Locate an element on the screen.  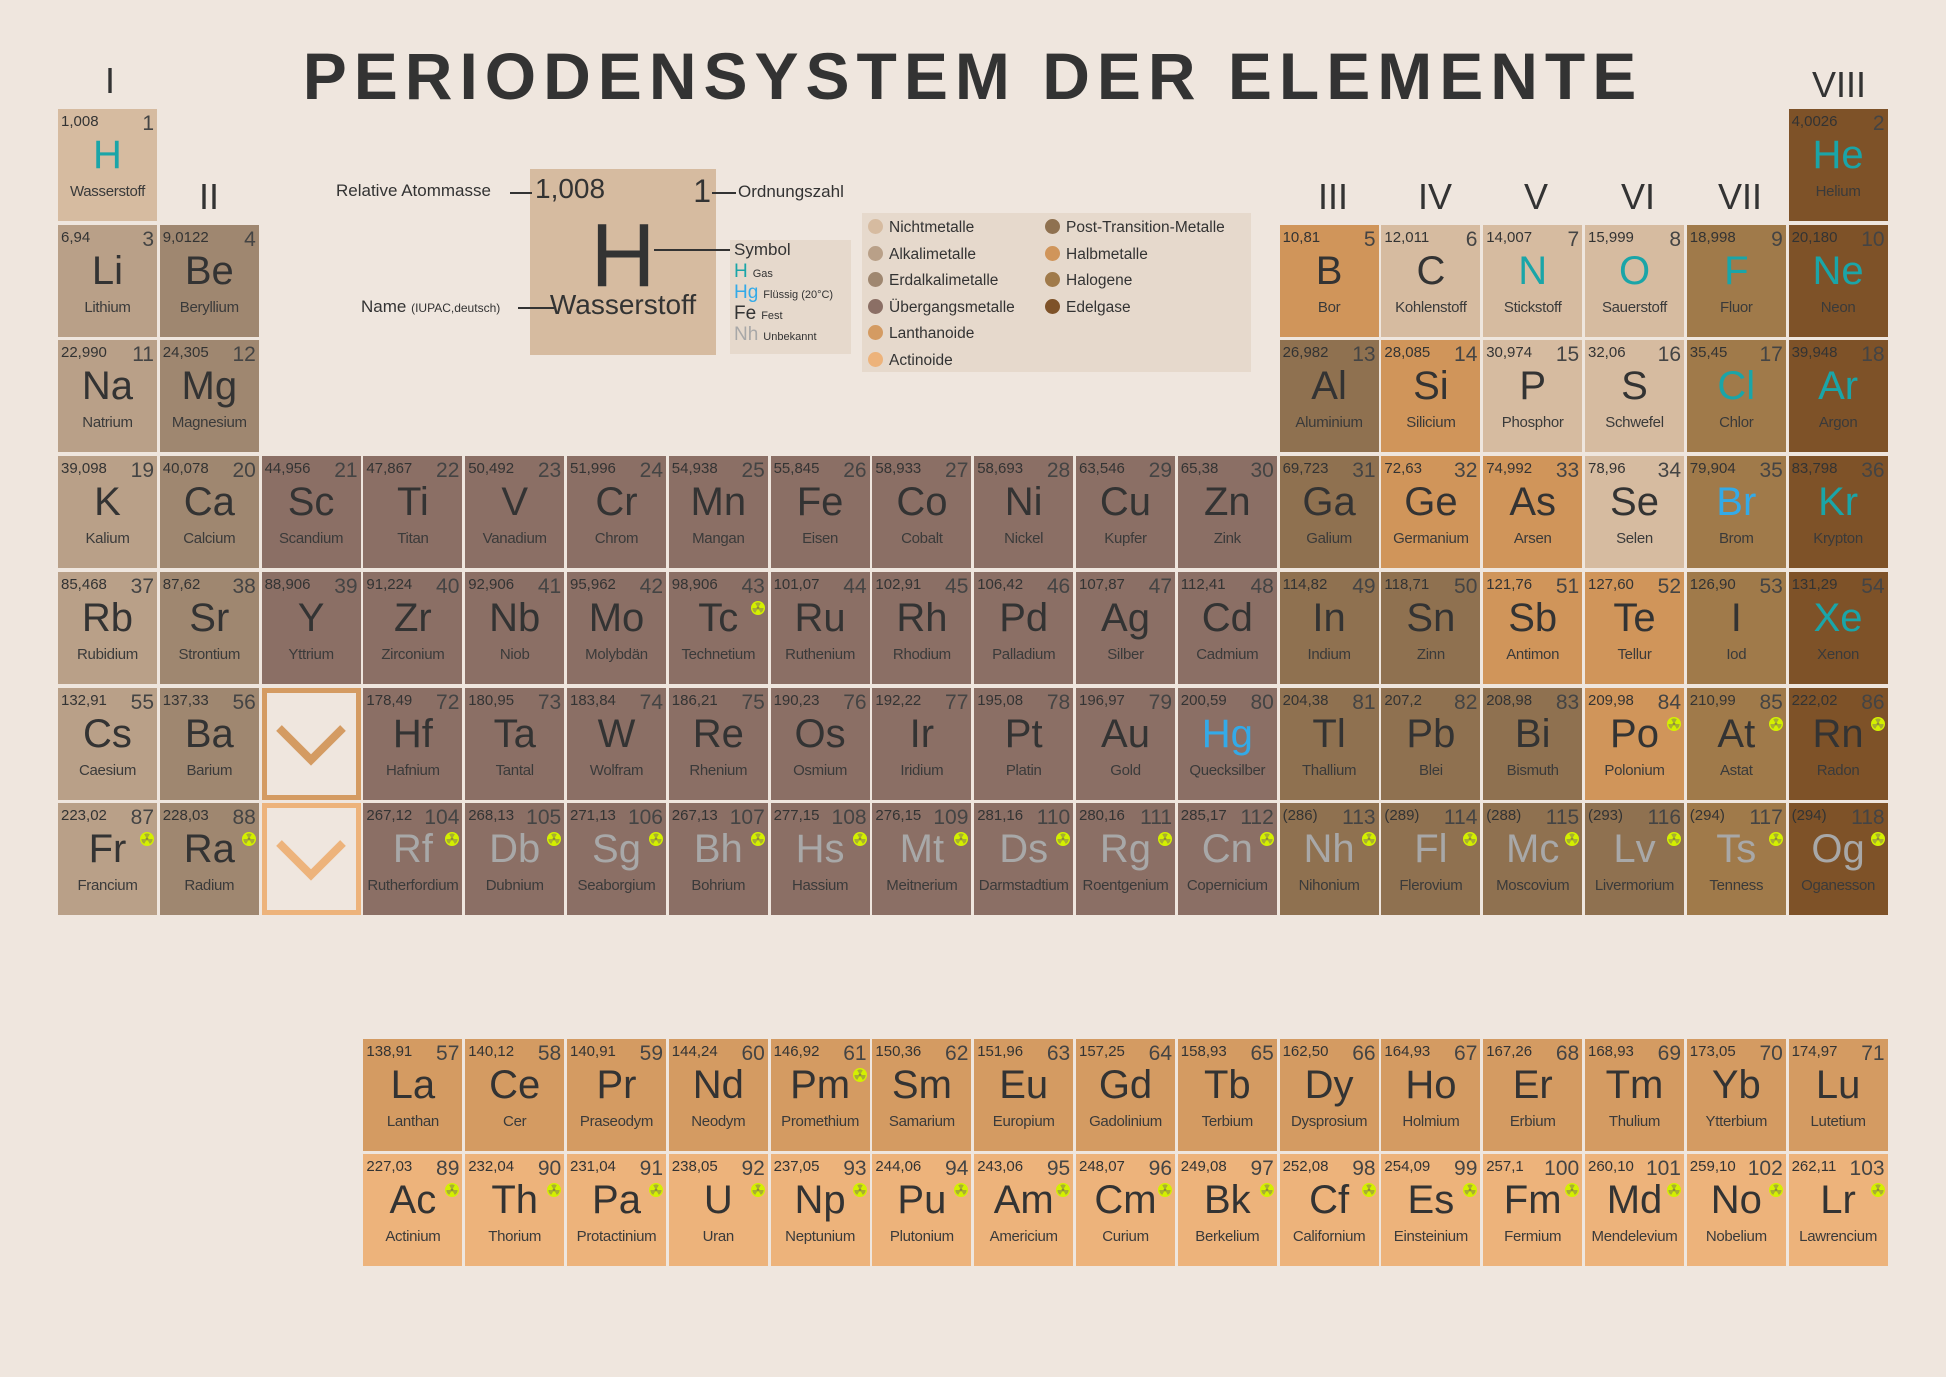
atomic-number: 1 is located at coordinates (148, 123).